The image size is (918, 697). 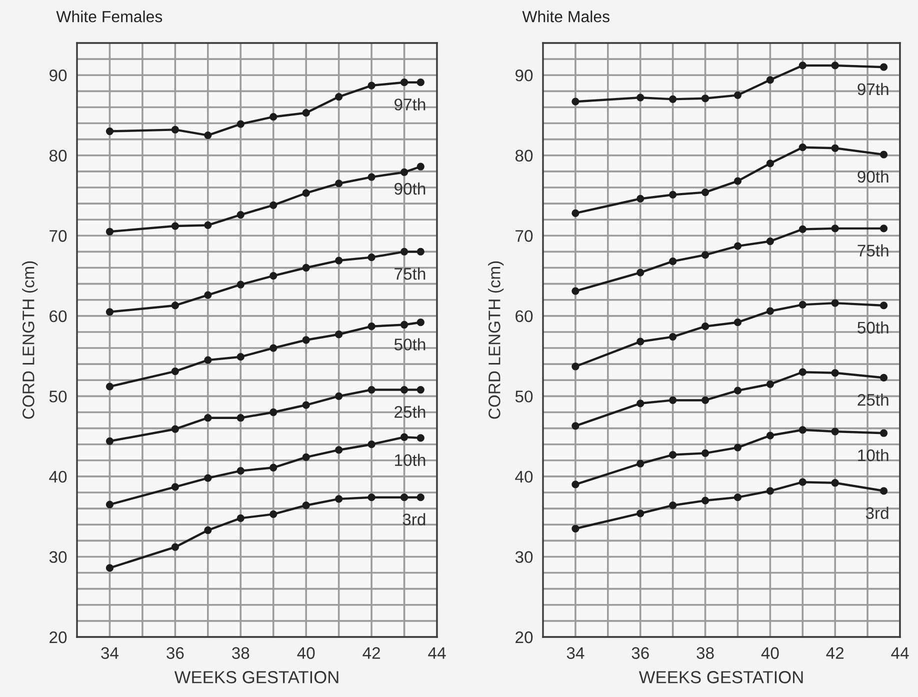 I want to click on x-tick-label: 40, so click(x=306, y=653).